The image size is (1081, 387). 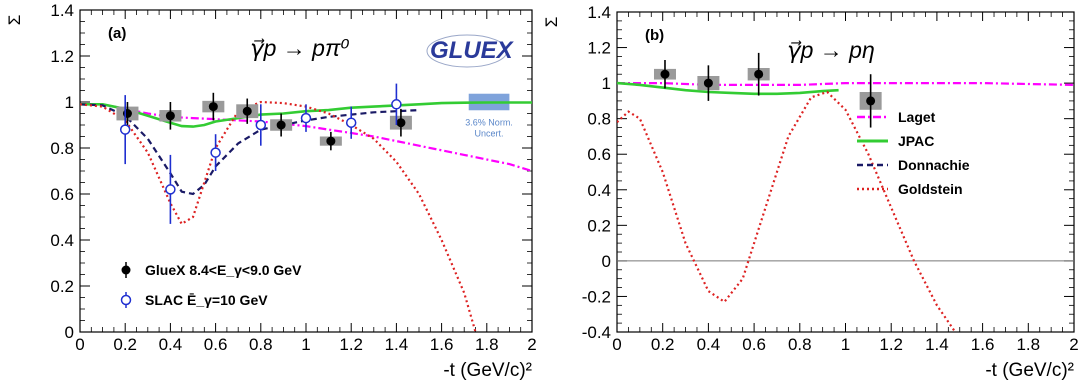 I want to click on gluex-logo: GLUEX, so click(x=470, y=51).